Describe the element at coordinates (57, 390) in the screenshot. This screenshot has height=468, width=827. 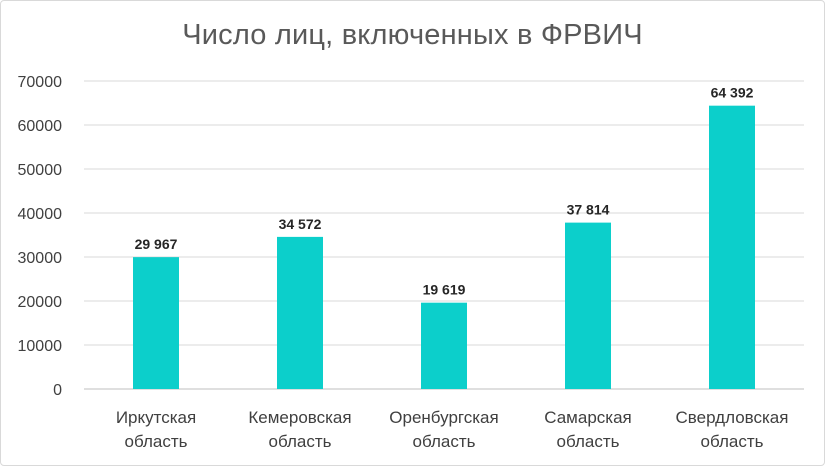
I see `y-tick-label: 0` at that location.